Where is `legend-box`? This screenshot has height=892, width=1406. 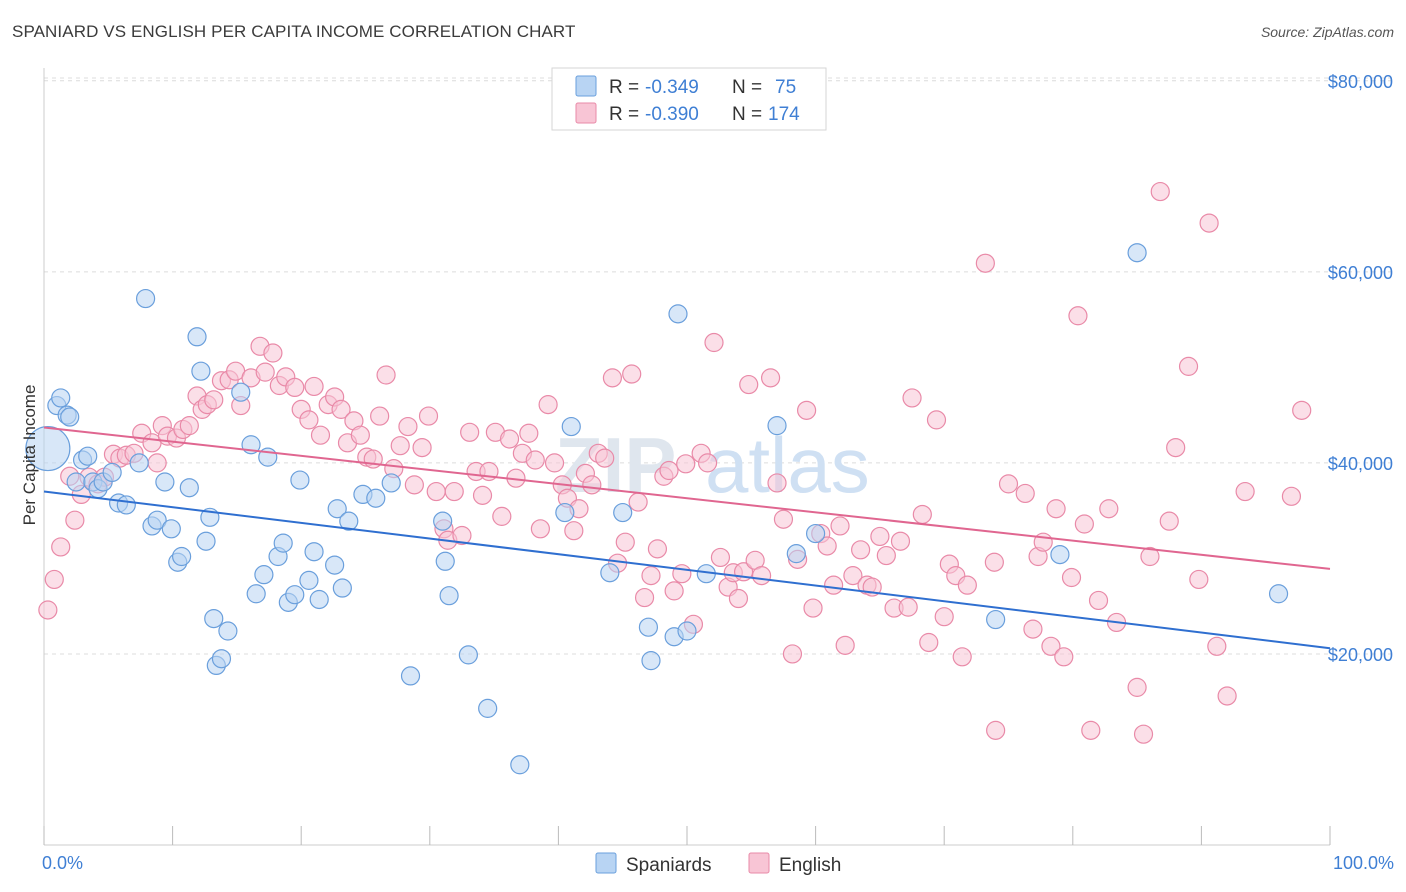
legend-box is located at coordinates (689, 99).